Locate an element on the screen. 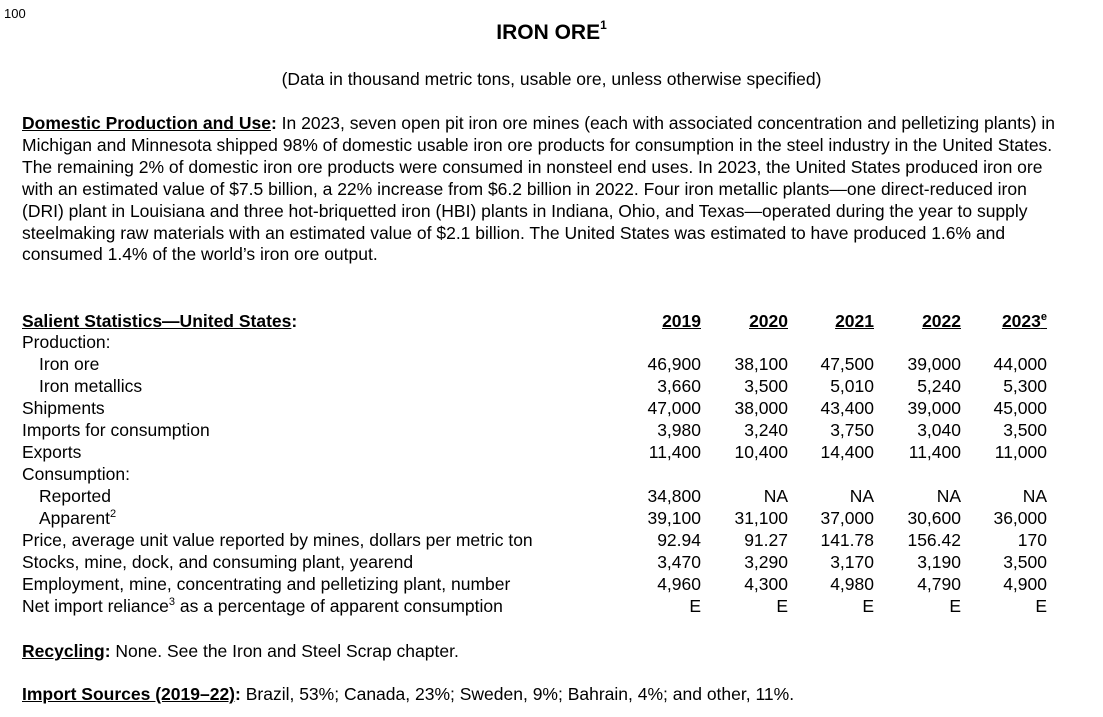 The image size is (1103, 717). stats-cell: 5,010 is located at coordinates (852, 386).